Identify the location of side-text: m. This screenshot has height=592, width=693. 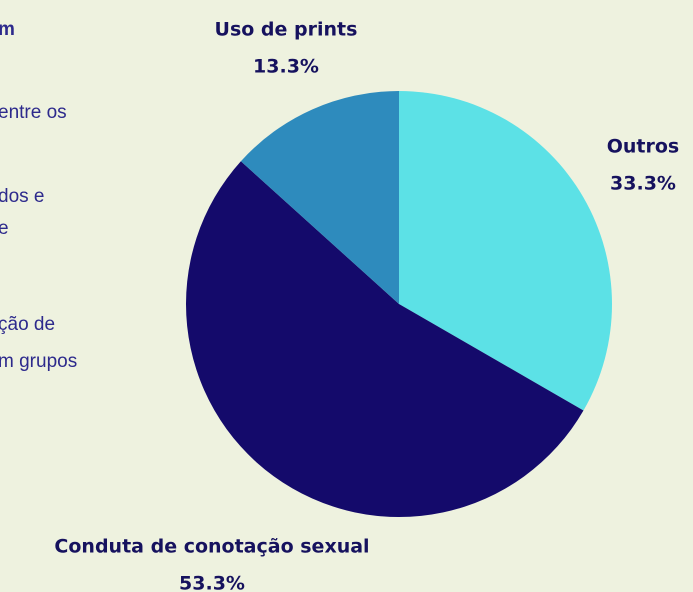
(7, 29).